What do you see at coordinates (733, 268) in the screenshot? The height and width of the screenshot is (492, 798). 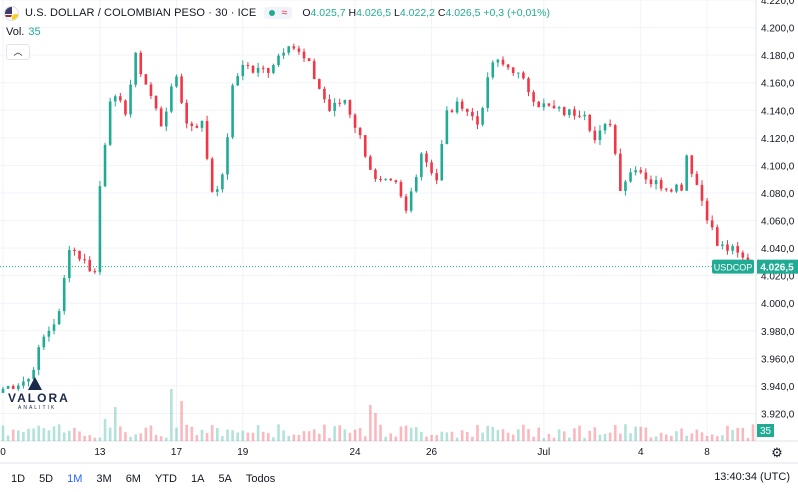 I see `price-badge-symbol: USDCOP` at bounding box center [733, 268].